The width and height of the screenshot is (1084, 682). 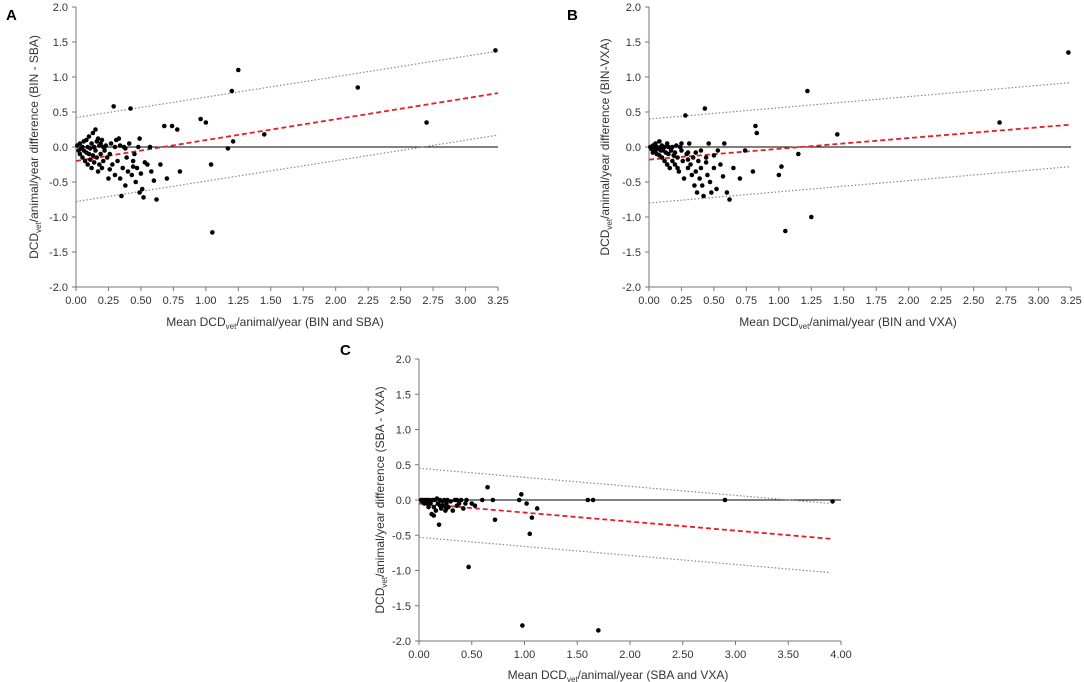 I want to click on y-tick-label: -2.0, so click(x=631, y=288).